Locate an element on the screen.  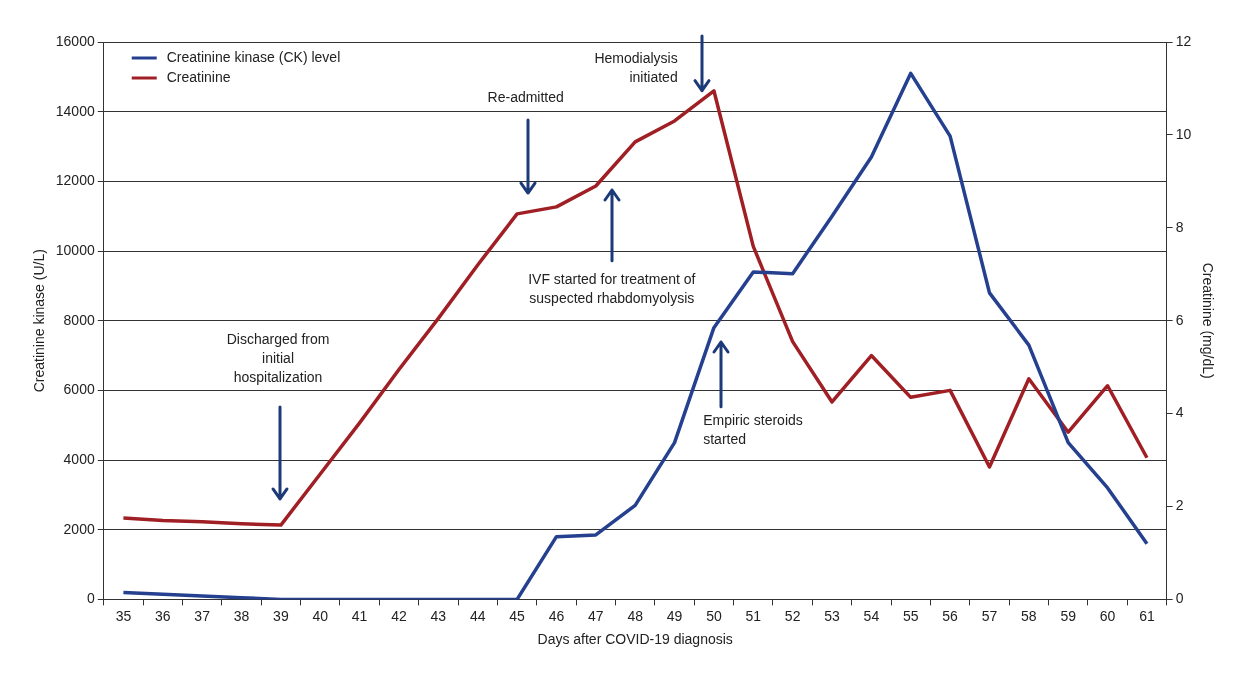
x-tick-label: 40 is located at coordinates (320, 615).